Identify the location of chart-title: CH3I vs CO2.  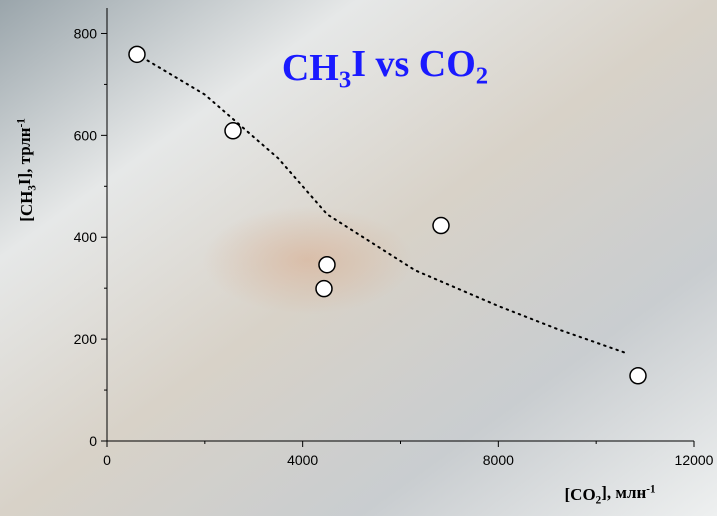
(385, 68).